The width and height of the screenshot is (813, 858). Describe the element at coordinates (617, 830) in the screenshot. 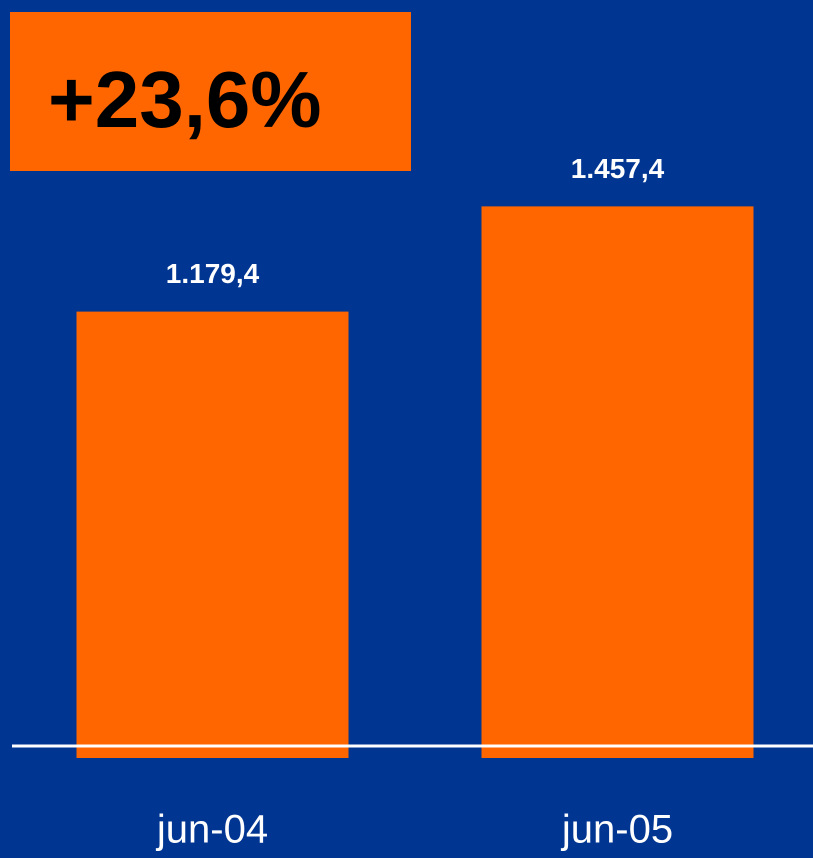

I see `x-tick-label: jun-05` at that location.